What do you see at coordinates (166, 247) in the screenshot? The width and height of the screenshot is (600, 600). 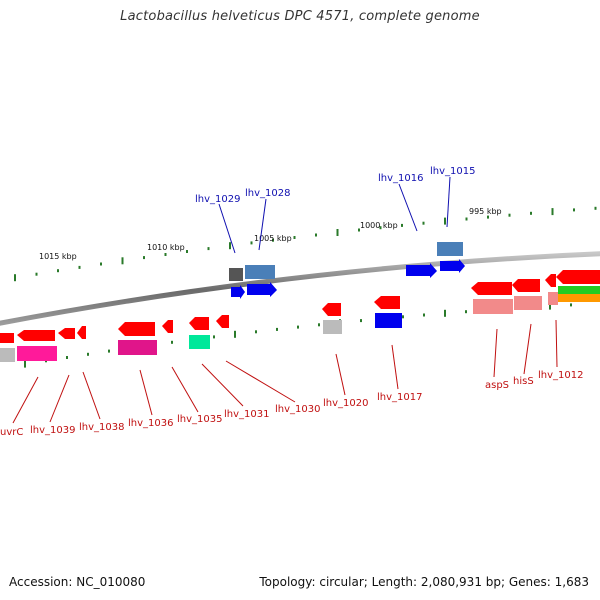 I see `scale-label-1010: 1010 kbp` at bounding box center [166, 247].